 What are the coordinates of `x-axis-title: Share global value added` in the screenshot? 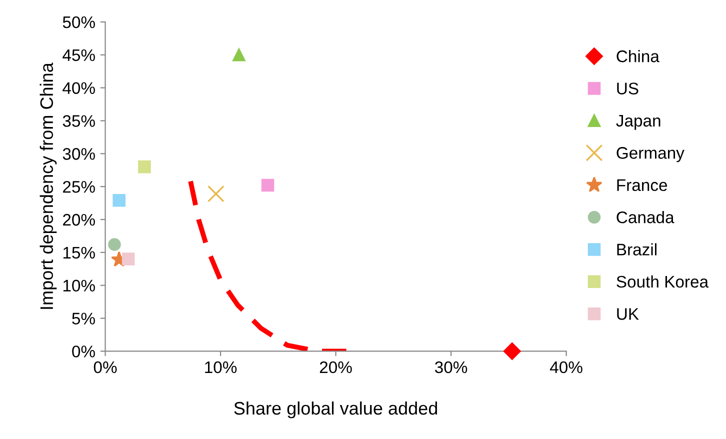 It's located at (336, 409).